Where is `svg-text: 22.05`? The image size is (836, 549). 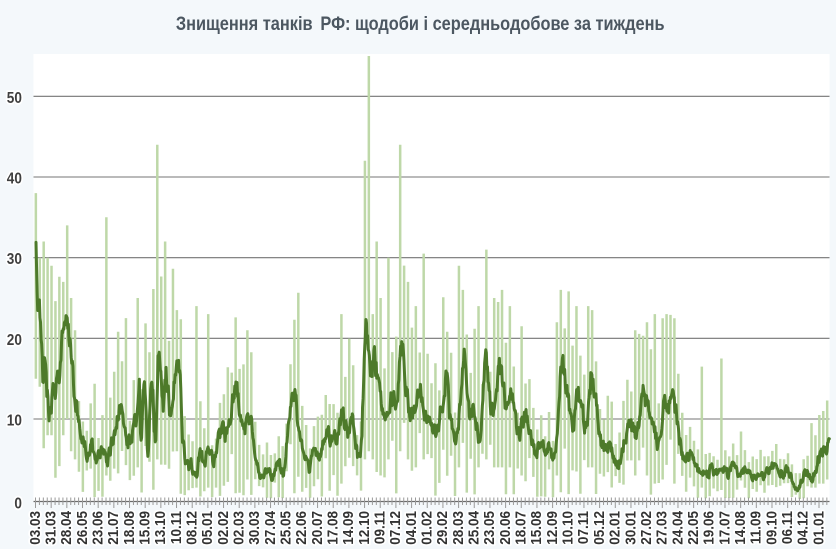
svg-text: 22.05 is located at coordinates (692, 528).